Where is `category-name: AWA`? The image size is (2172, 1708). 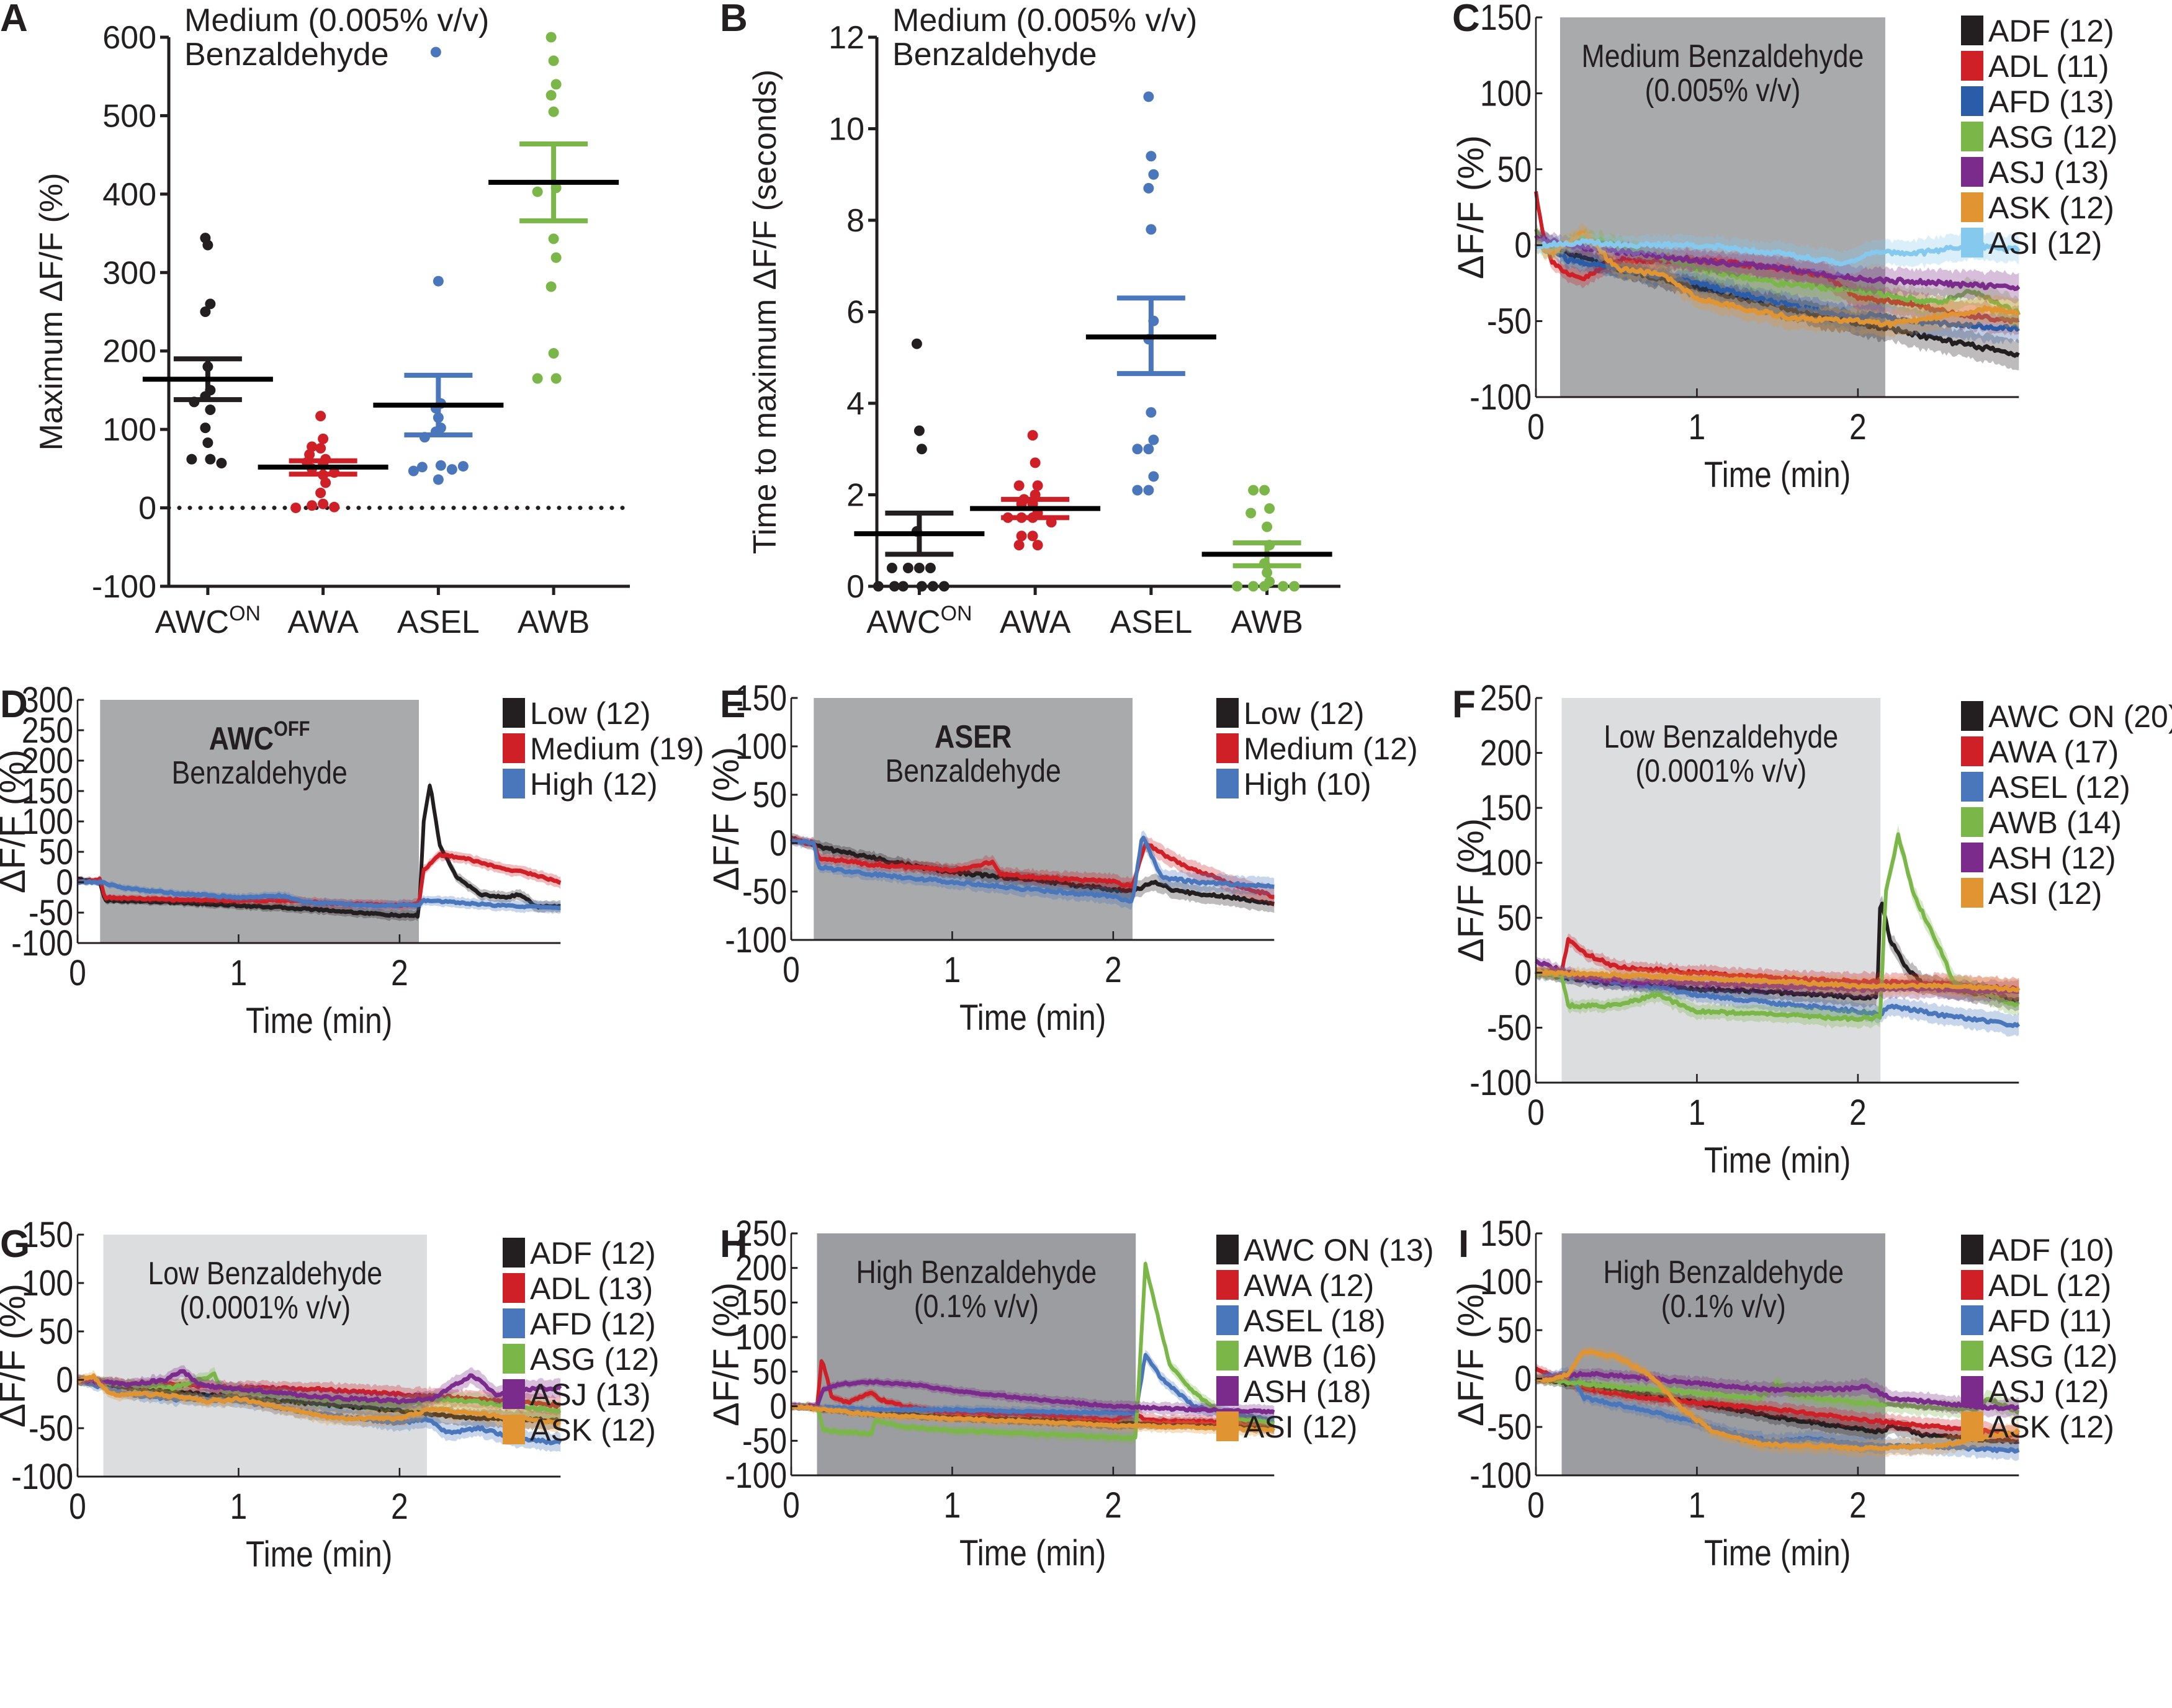 category-name: AWA is located at coordinates (323, 622).